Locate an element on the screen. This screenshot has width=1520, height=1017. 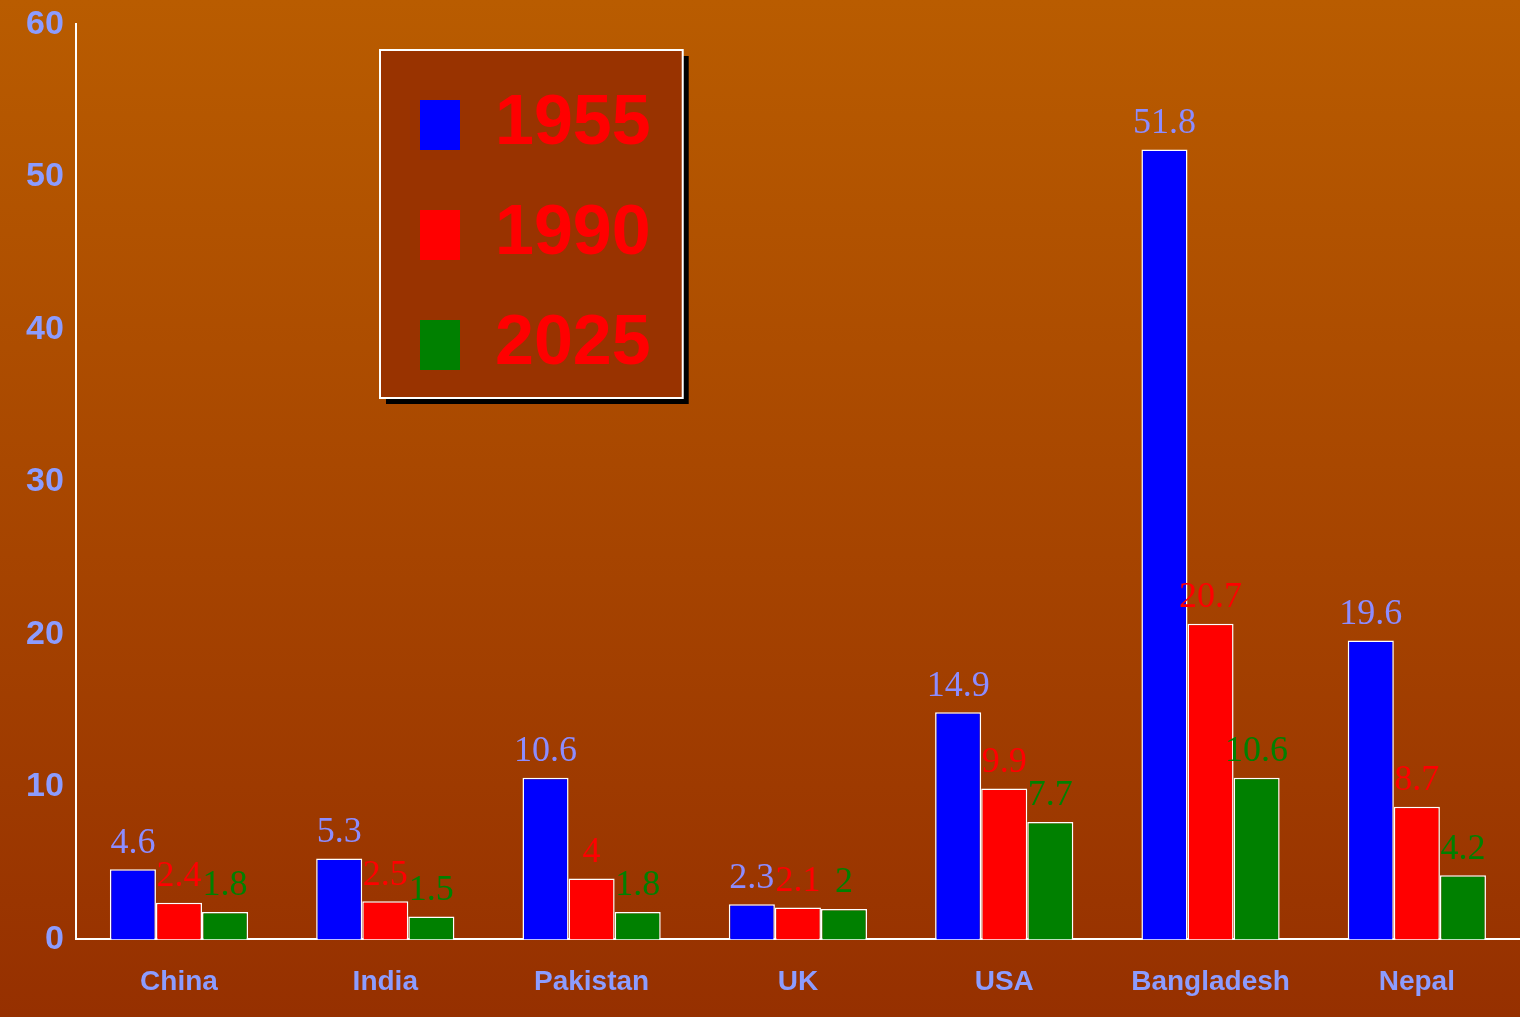
data-label: 2.1 is located at coordinates (798, 878).